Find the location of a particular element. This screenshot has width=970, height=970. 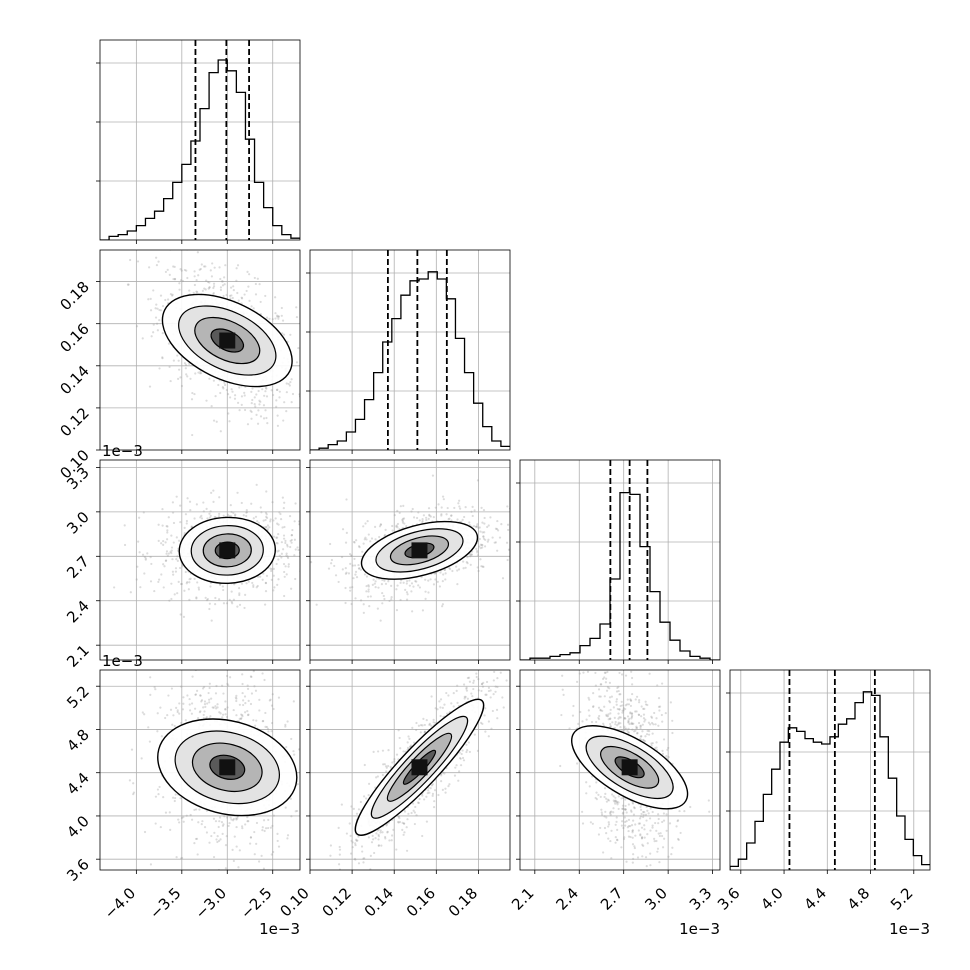

panel-frame is located at coordinates (410, 350).